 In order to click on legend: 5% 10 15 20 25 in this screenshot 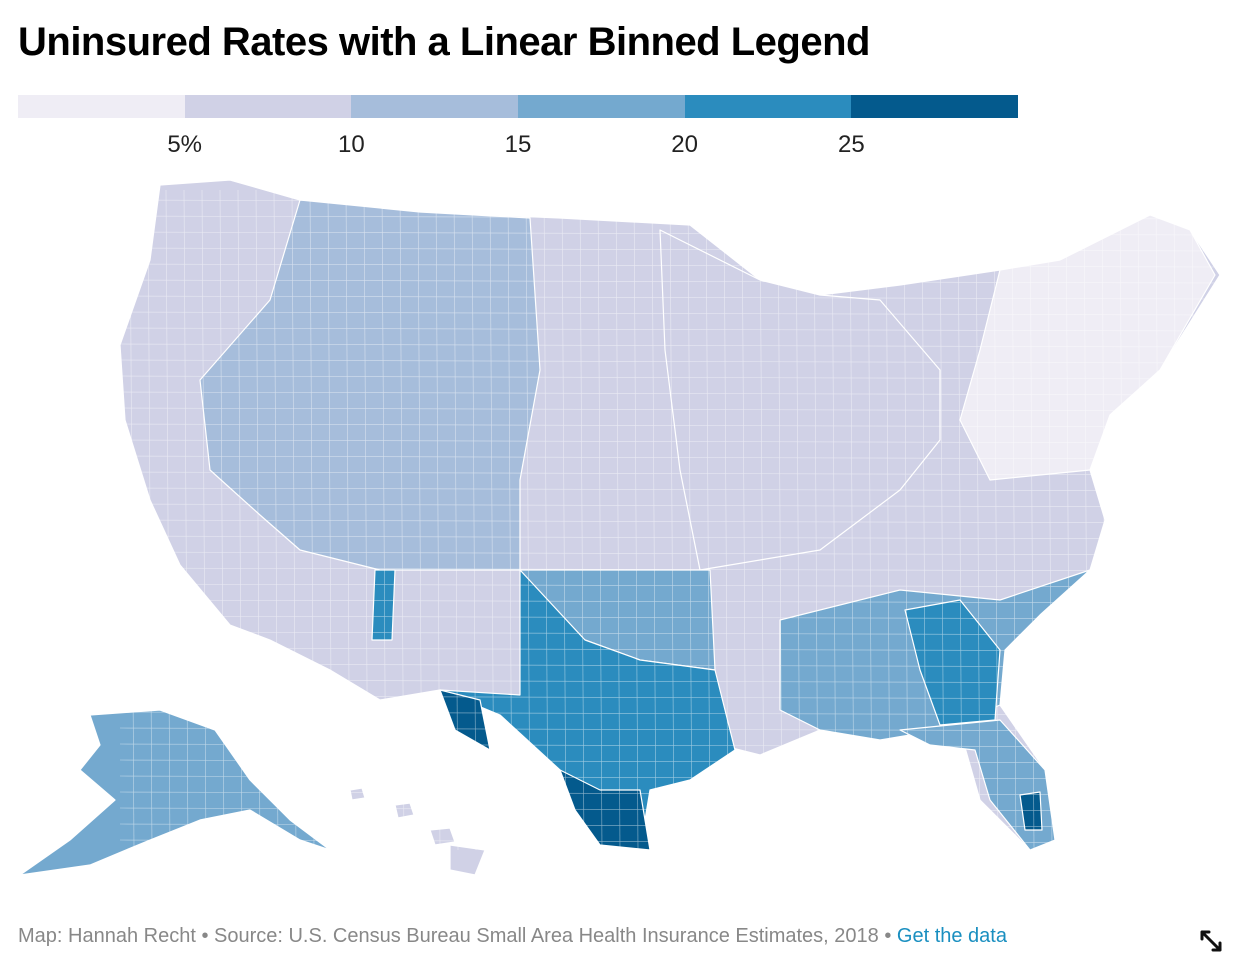, I will do `click(518, 130)`.